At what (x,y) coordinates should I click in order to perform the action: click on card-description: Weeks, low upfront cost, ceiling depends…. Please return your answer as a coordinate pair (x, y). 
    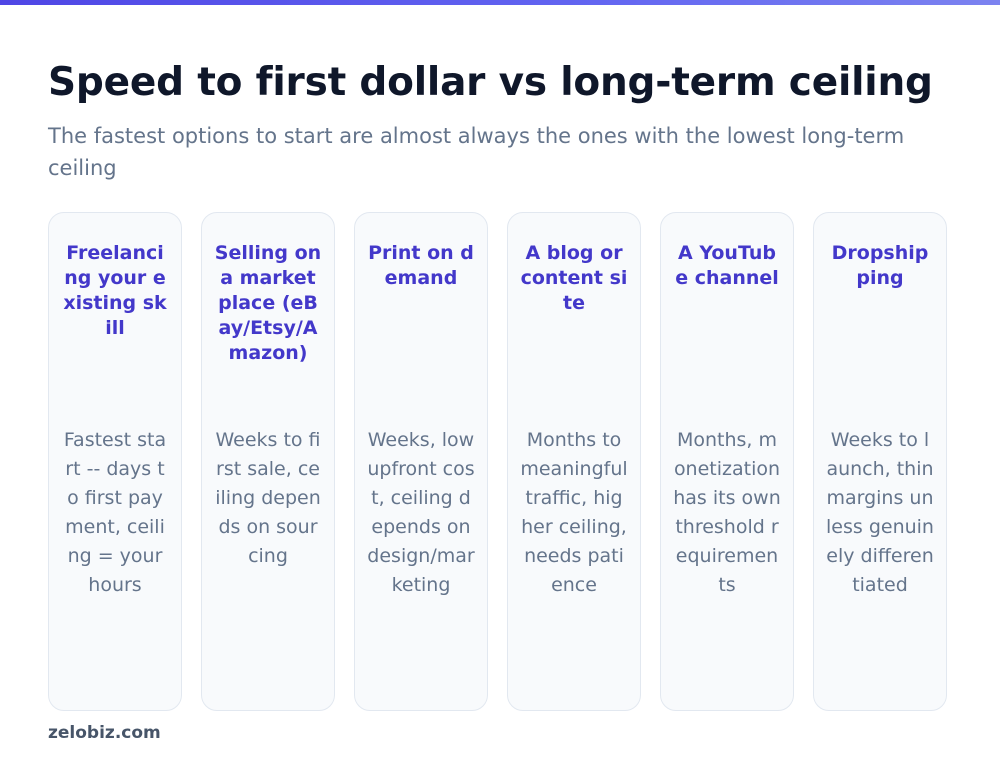
    Looking at the image, I should click on (421, 512).